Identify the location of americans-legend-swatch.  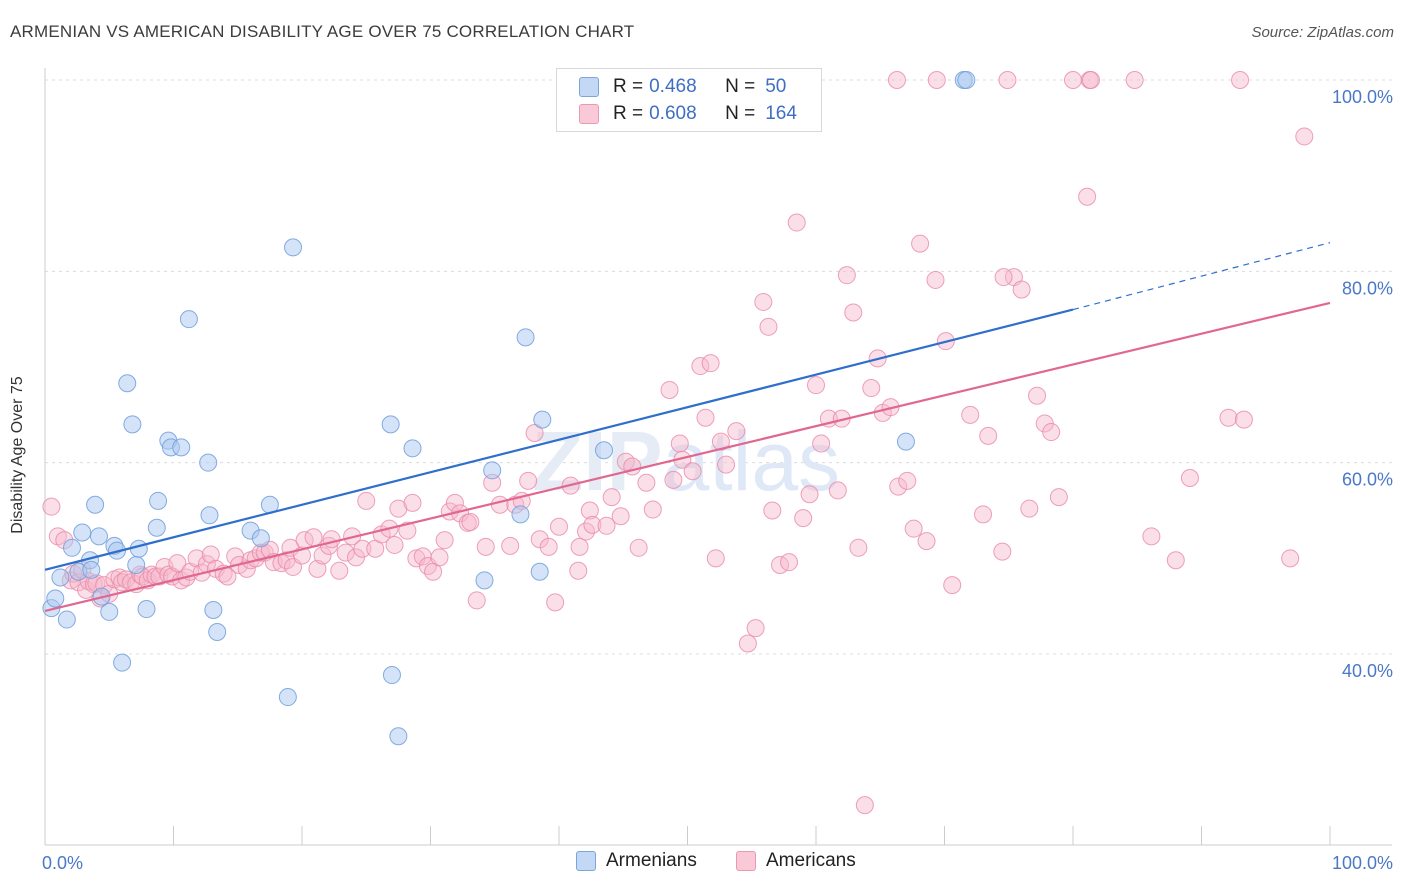
(746, 861).